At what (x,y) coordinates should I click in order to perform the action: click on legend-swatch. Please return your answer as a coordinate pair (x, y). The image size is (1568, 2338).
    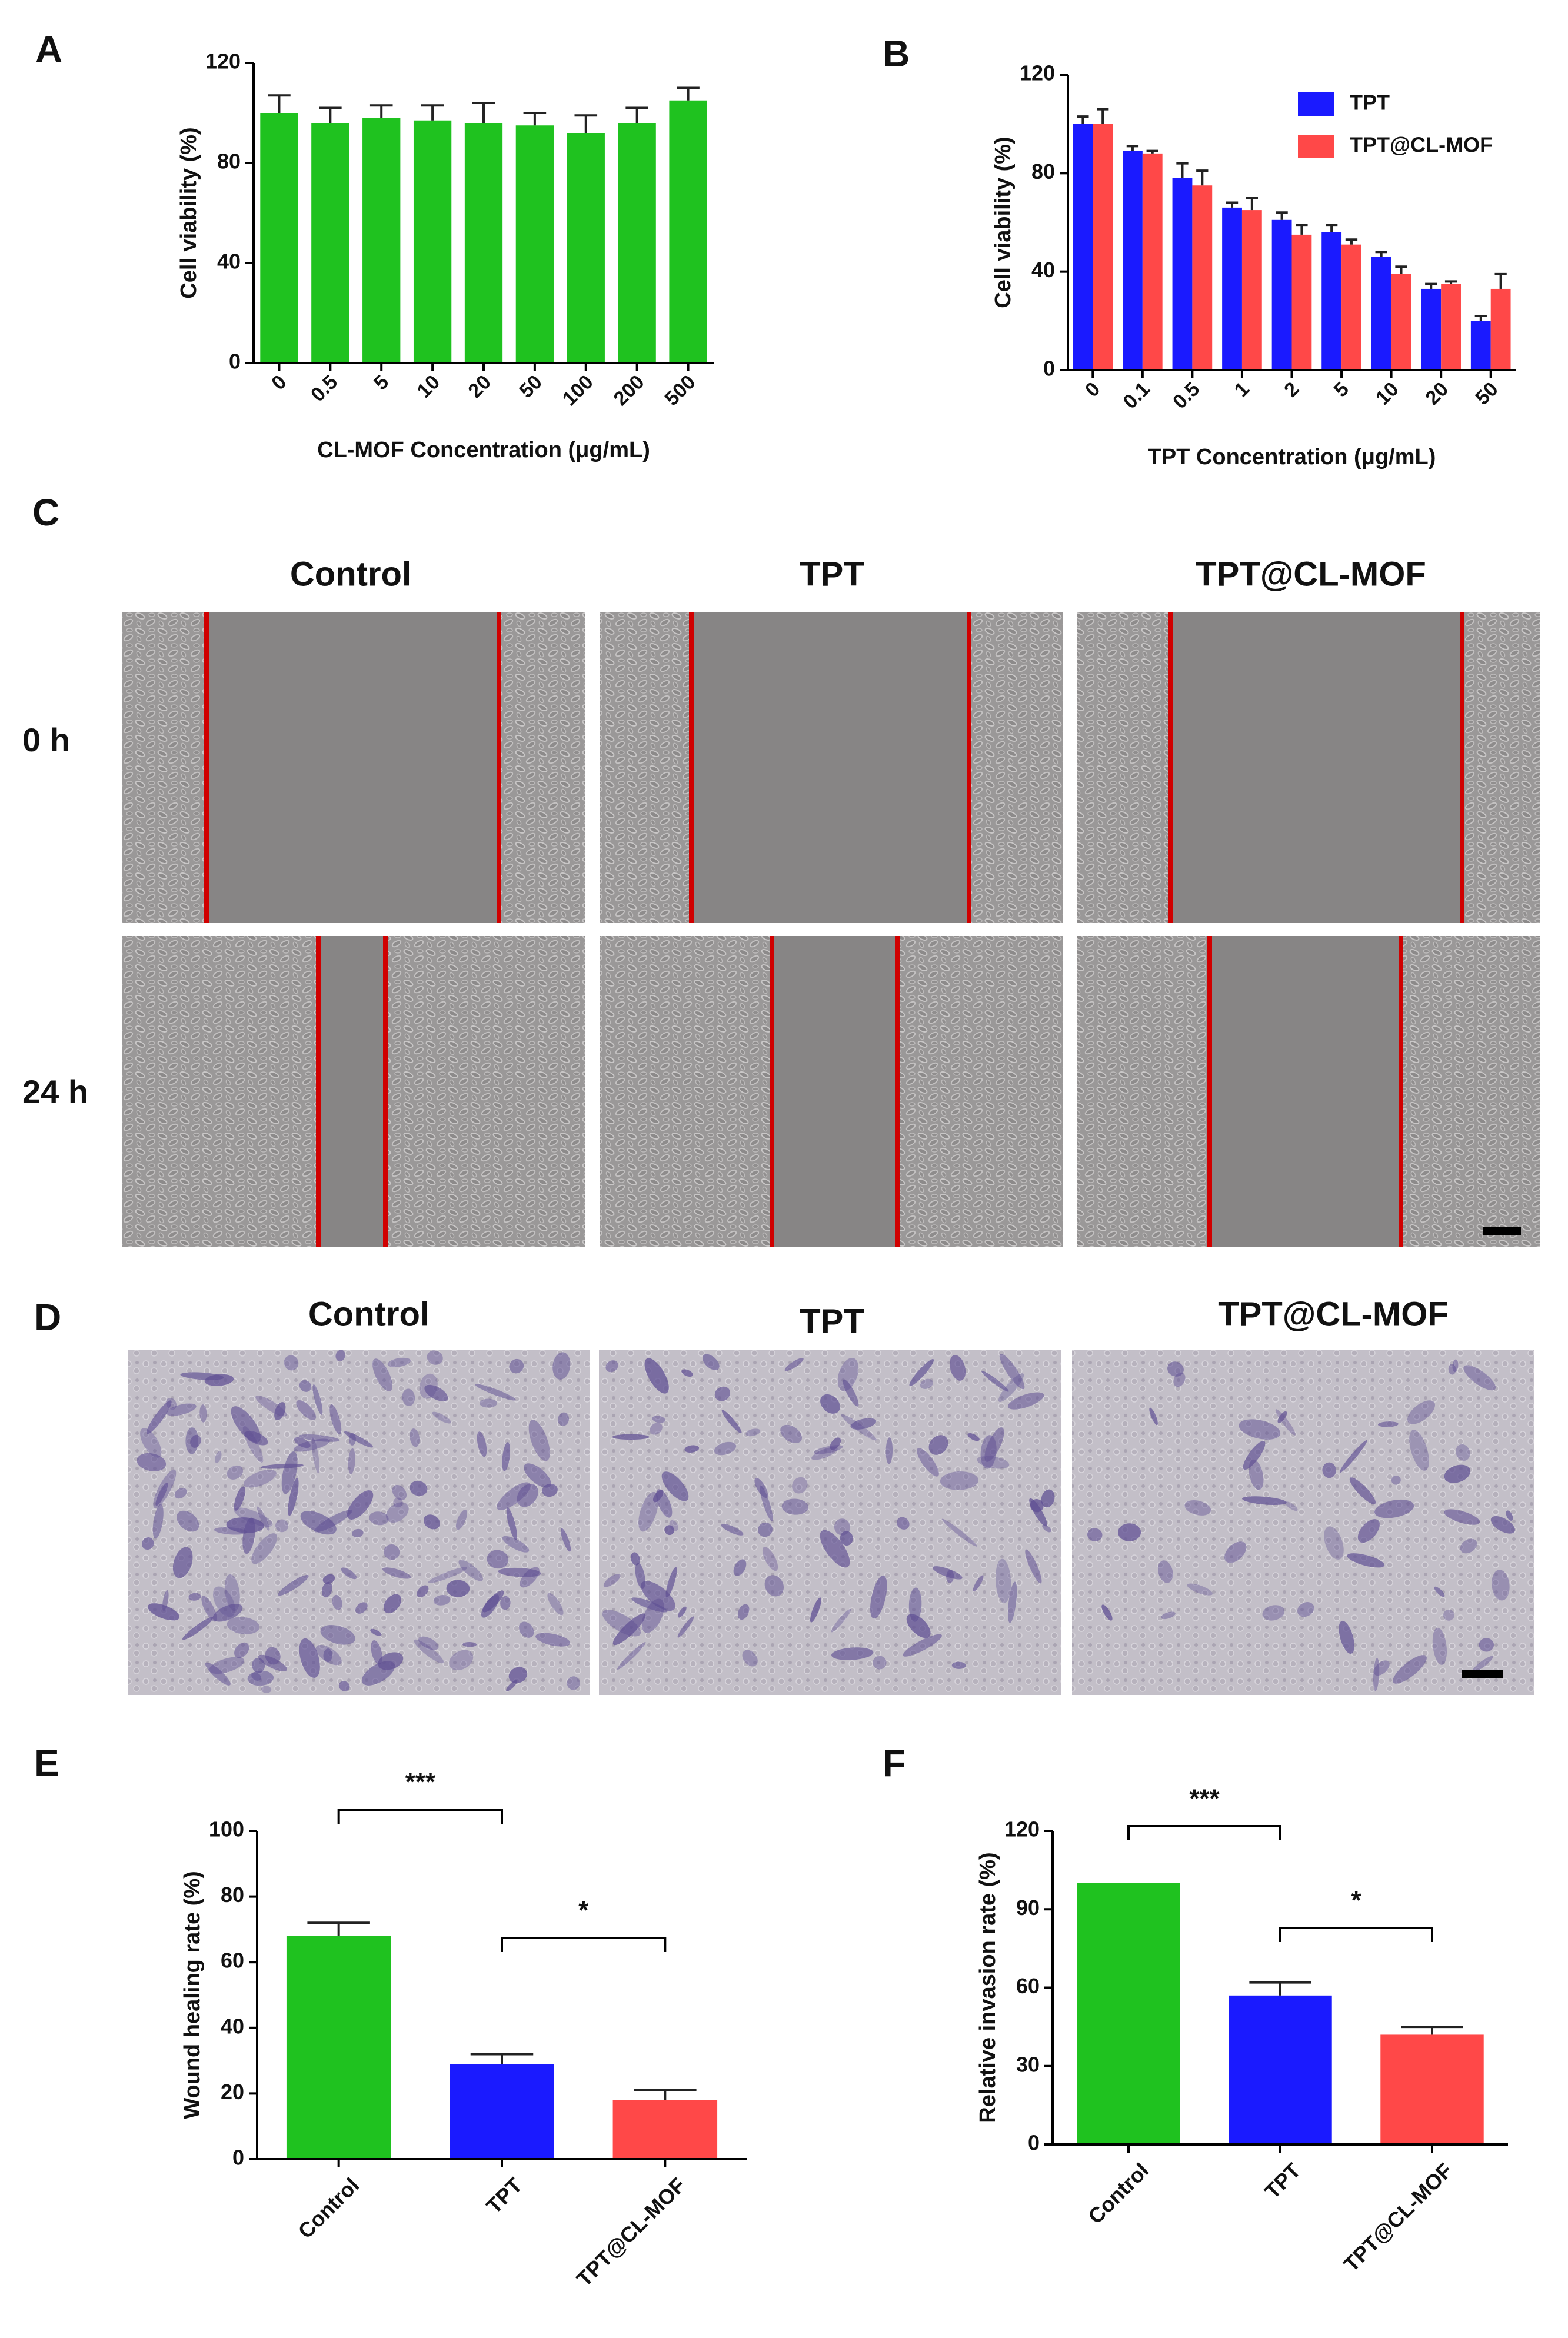
    Looking at the image, I should click on (1316, 146).